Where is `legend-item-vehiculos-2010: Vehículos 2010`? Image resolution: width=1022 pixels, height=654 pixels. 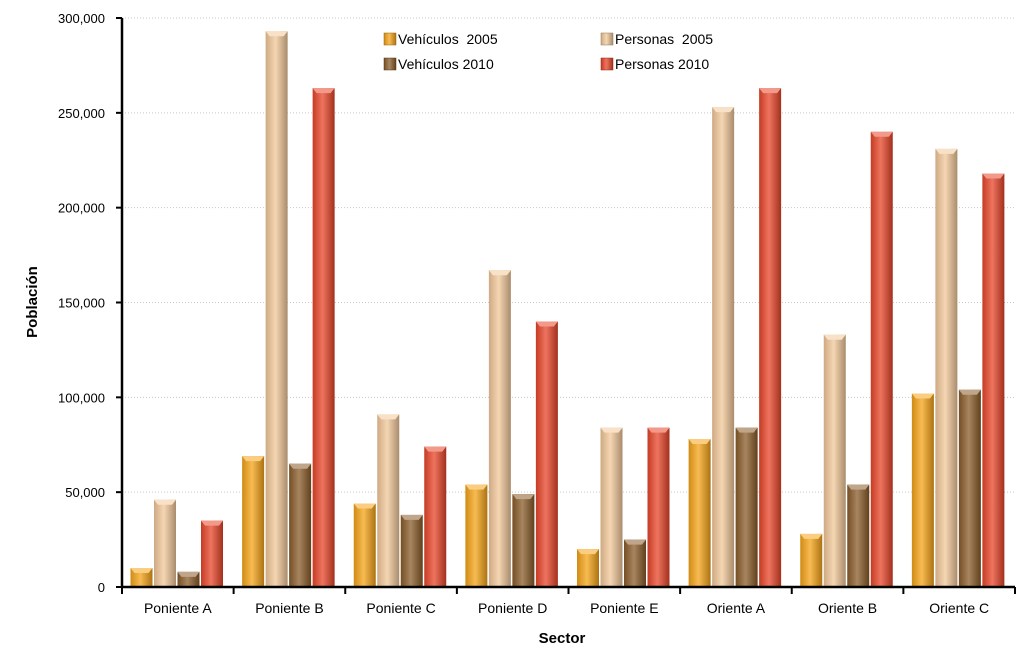
legend-item-vehiculos-2010: Vehículos 2010 is located at coordinates (438, 64).